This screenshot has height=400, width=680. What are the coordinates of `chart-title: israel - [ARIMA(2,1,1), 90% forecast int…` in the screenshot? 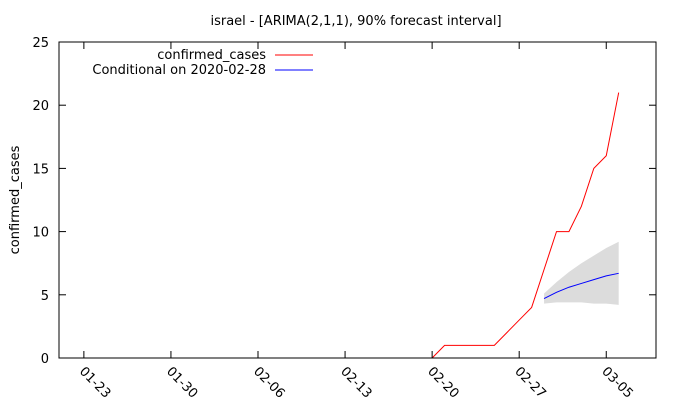 It's located at (355, 21).